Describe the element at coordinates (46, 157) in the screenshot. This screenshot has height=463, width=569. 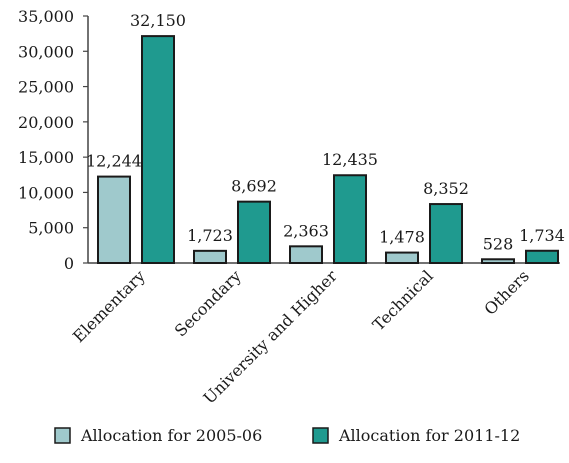
I see `y-tick-label: 15,000` at that location.